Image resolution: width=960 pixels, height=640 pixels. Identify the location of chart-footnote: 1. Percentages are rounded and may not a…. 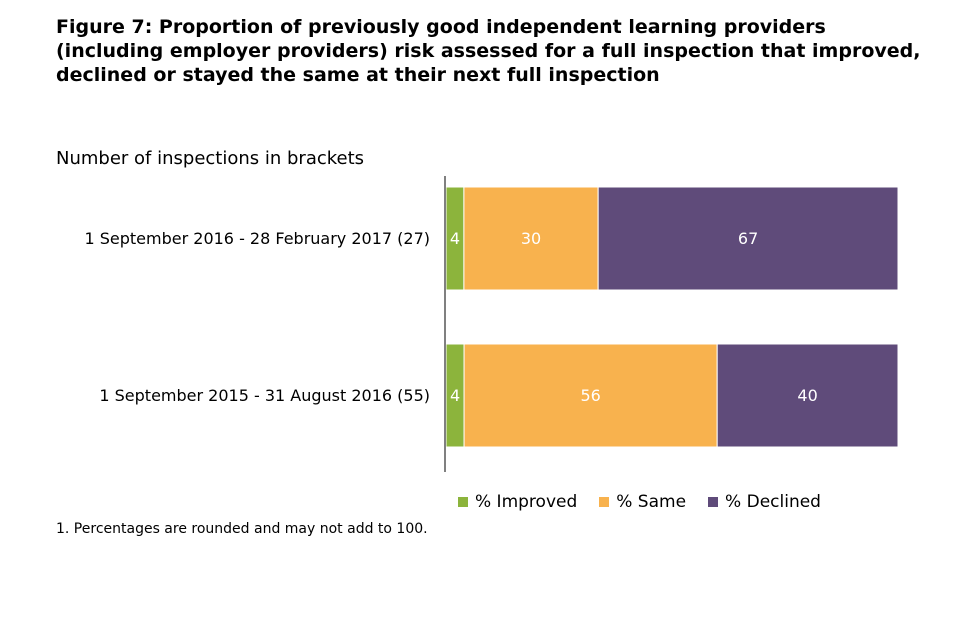
(242, 529).